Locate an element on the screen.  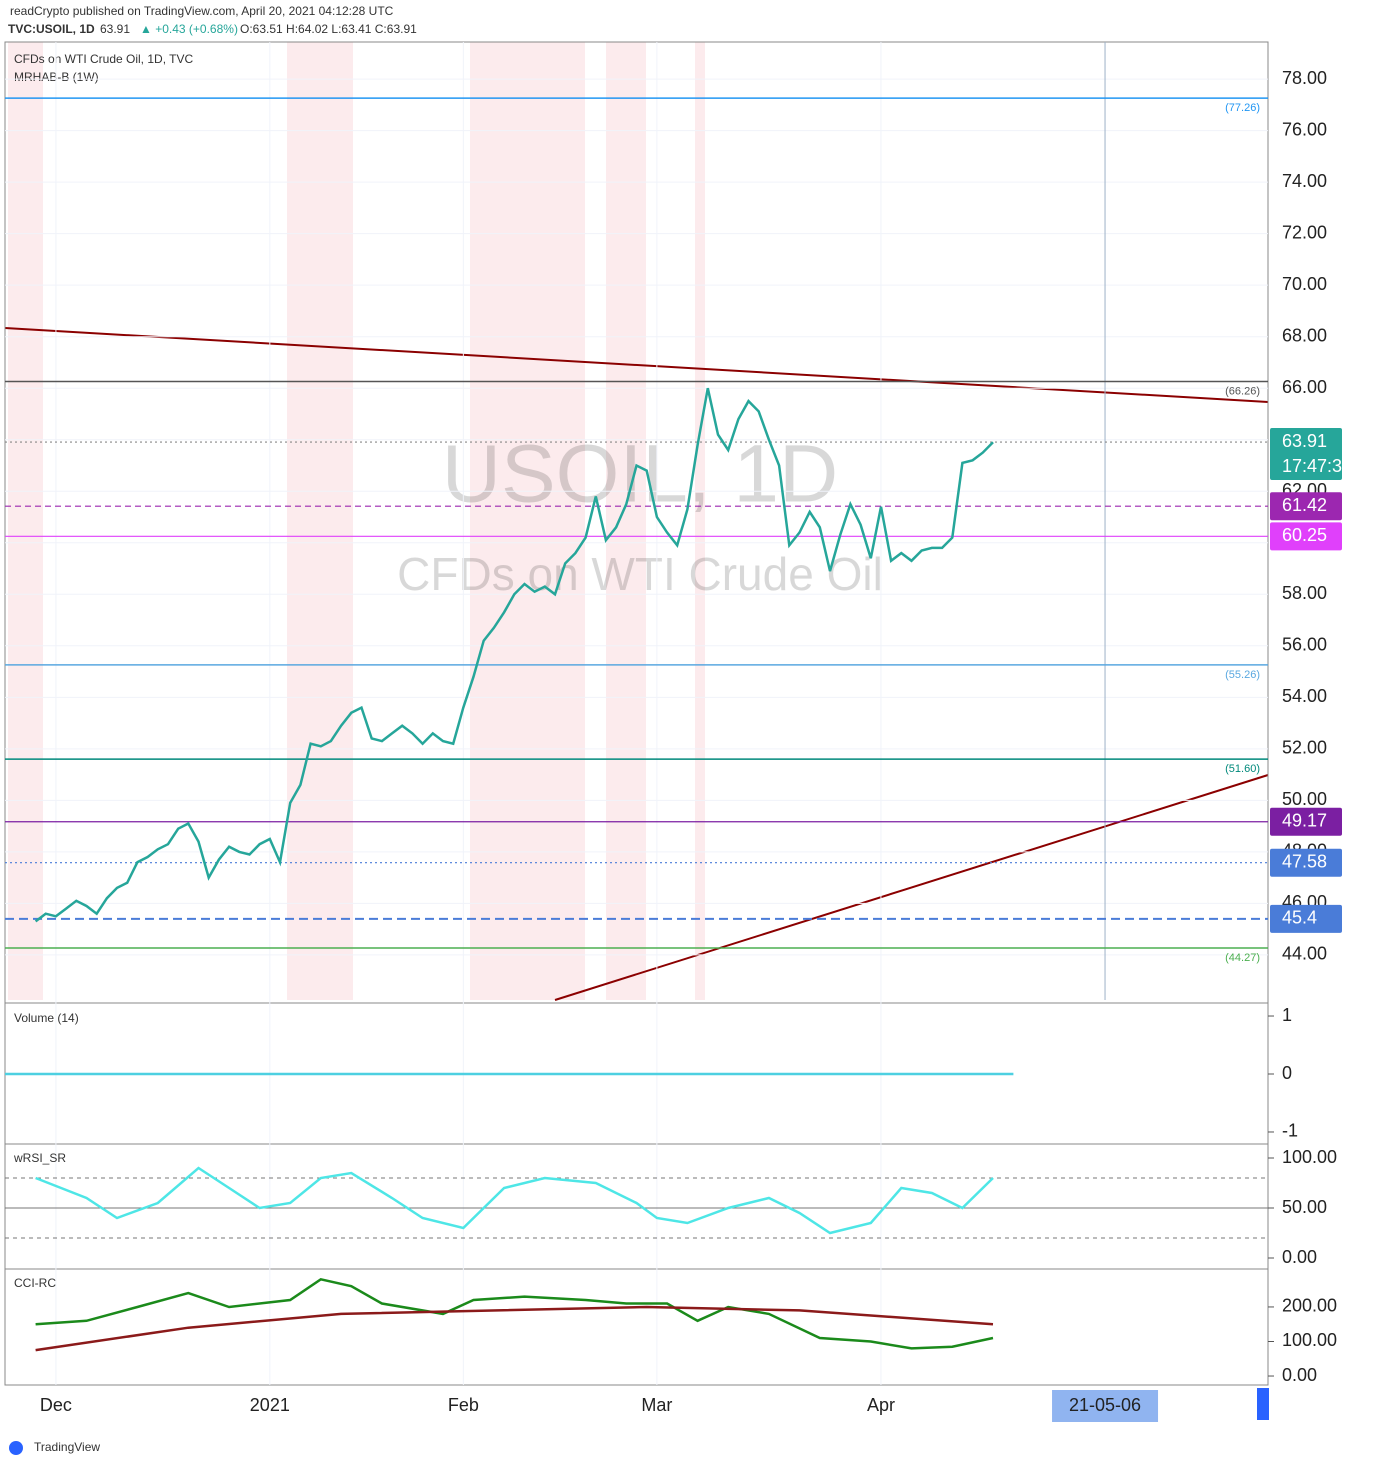
level-label: (51.60) is located at coordinates (1242, 769).